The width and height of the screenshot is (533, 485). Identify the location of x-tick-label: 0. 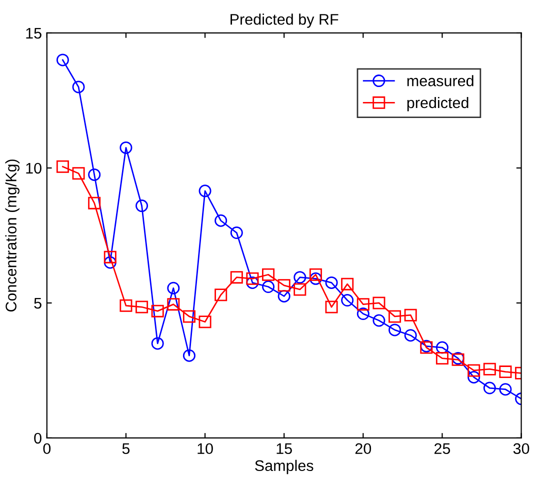
(47, 448).